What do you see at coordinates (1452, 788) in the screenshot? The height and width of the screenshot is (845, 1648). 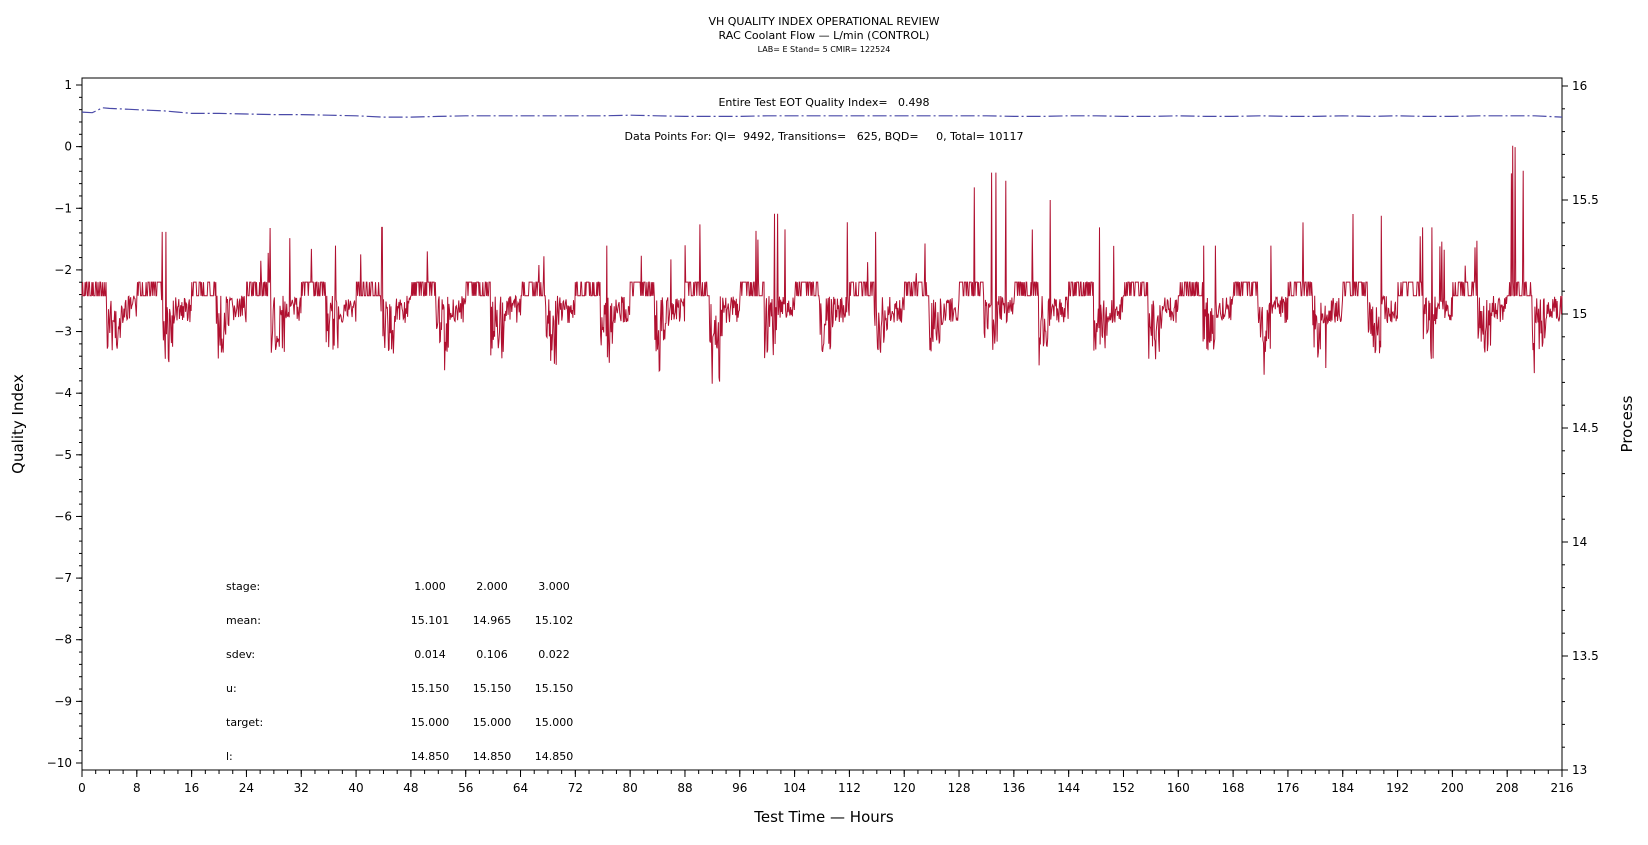 I see `x-tick-label: 200` at bounding box center [1452, 788].